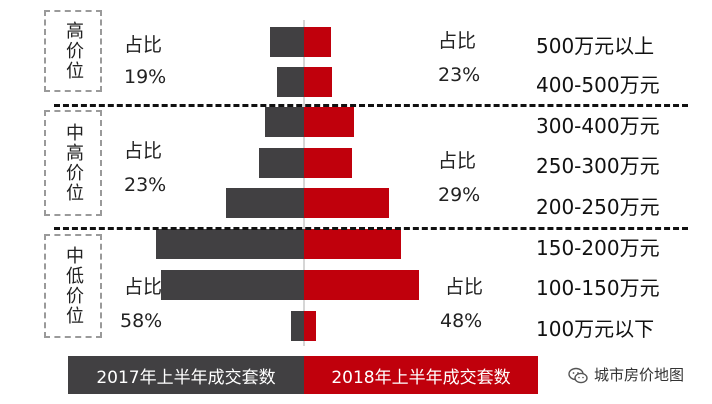 The height and width of the screenshot is (404, 712). I want to click on midhigh-right-label: 占比, so click(457, 161).